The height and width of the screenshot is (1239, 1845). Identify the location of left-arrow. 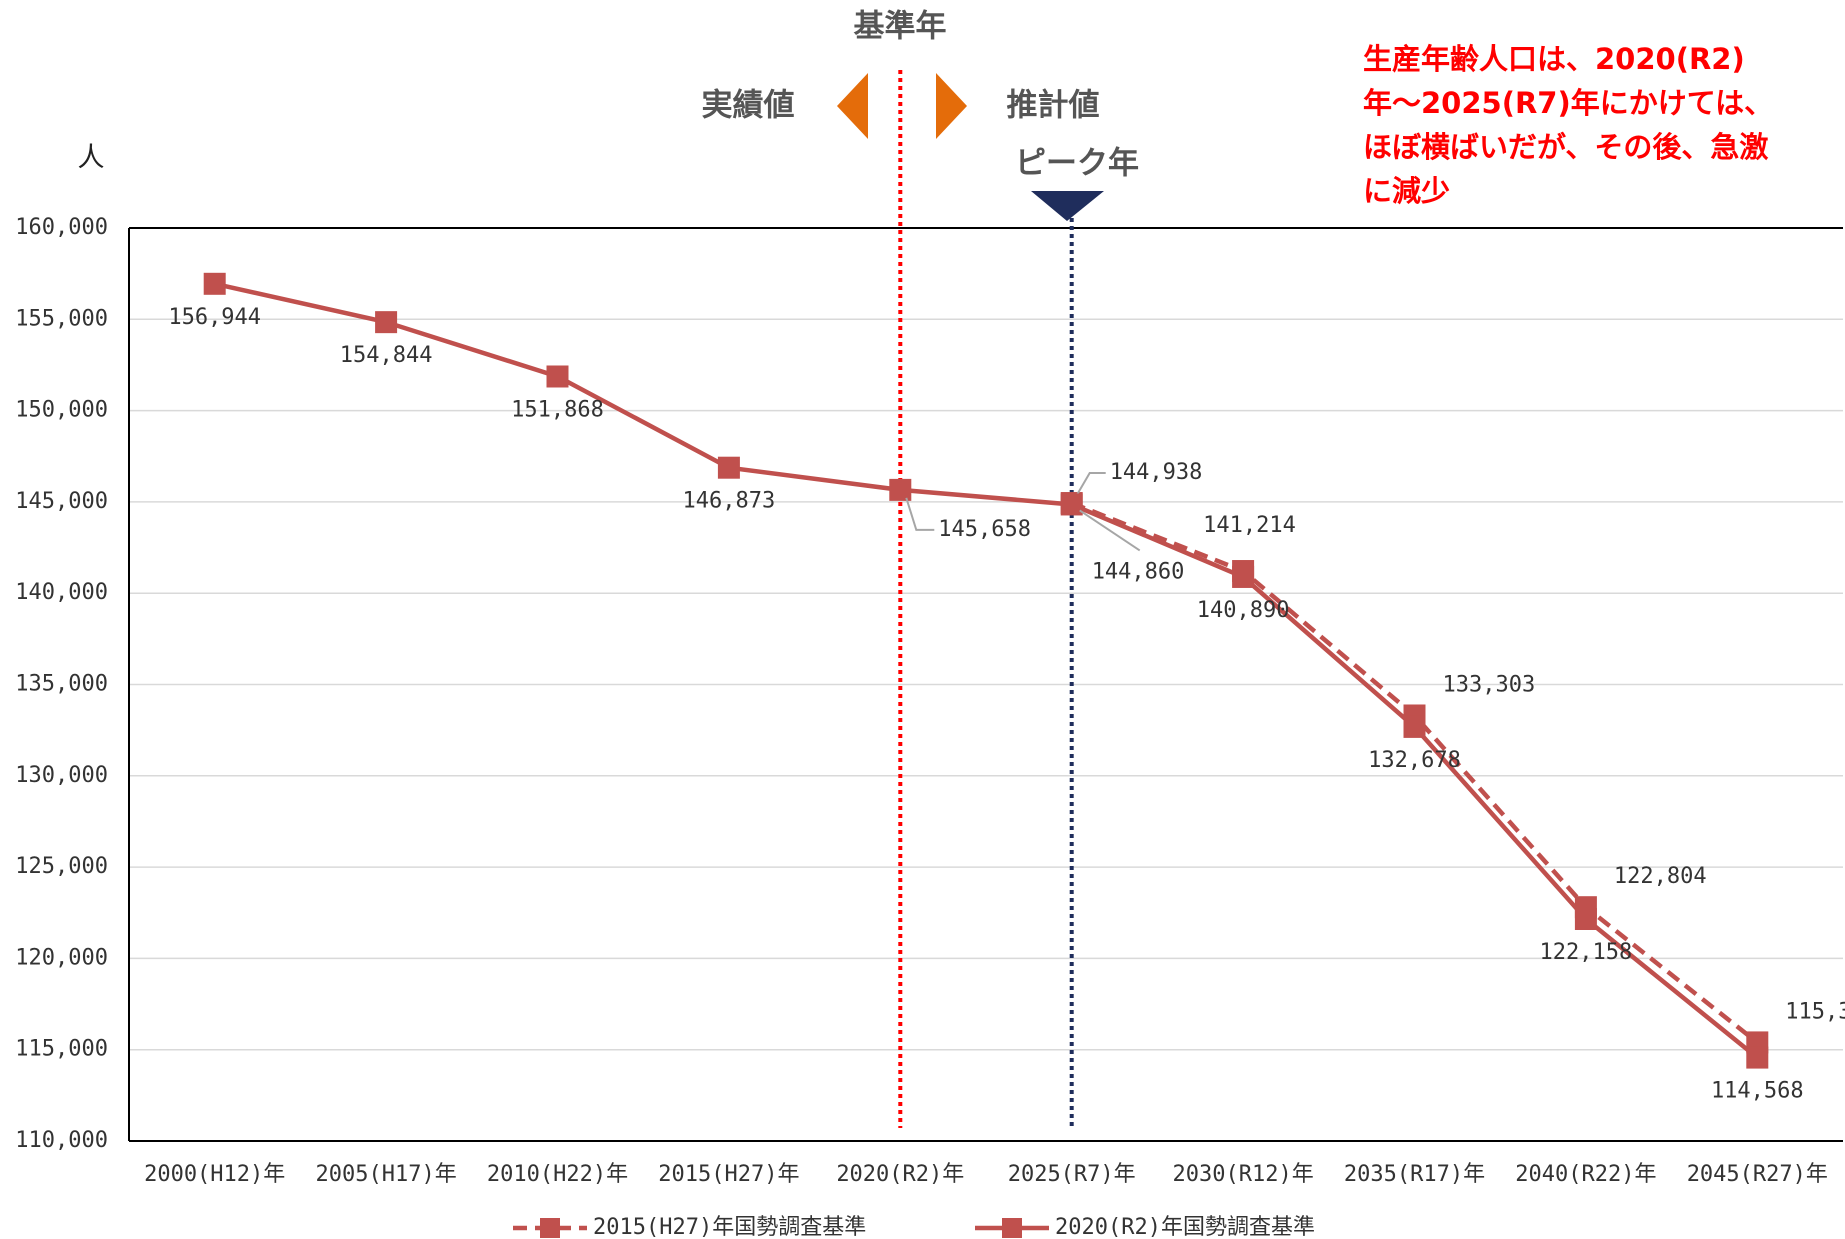
(852, 106).